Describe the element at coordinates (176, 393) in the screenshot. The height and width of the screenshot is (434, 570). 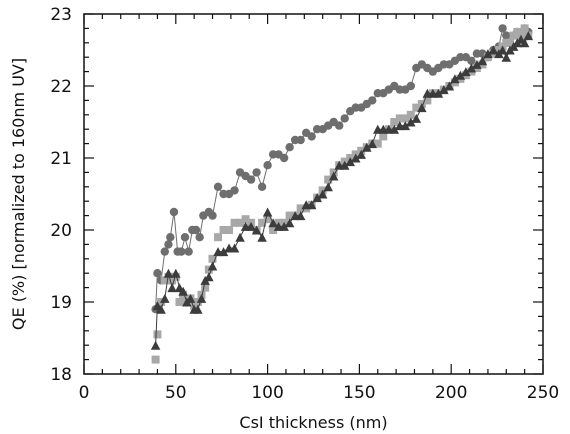
I see `x-tick-label: 50` at that location.